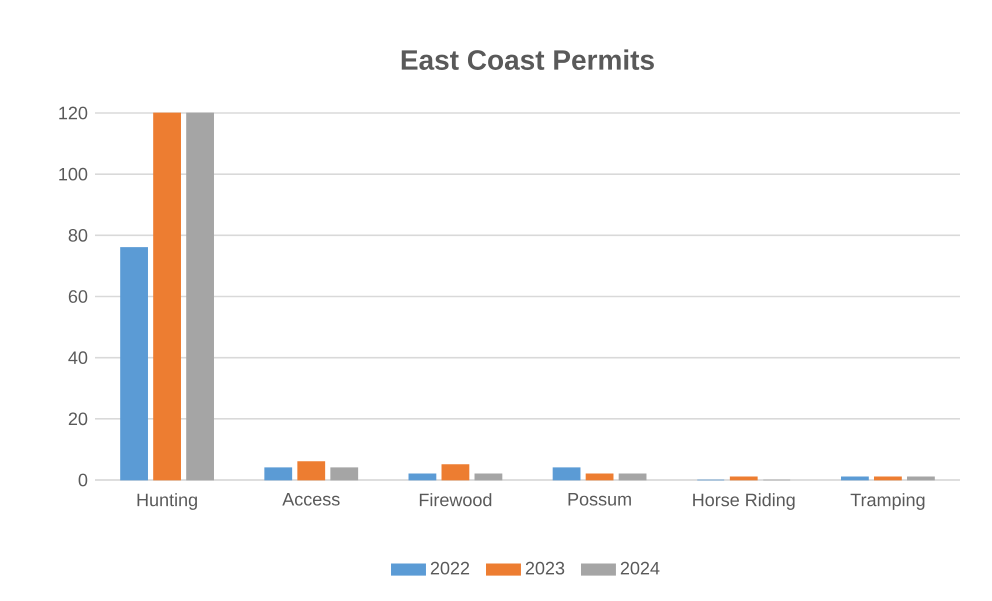  Describe the element at coordinates (78, 235) in the screenshot. I see `y-tick-label: 80` at that location.